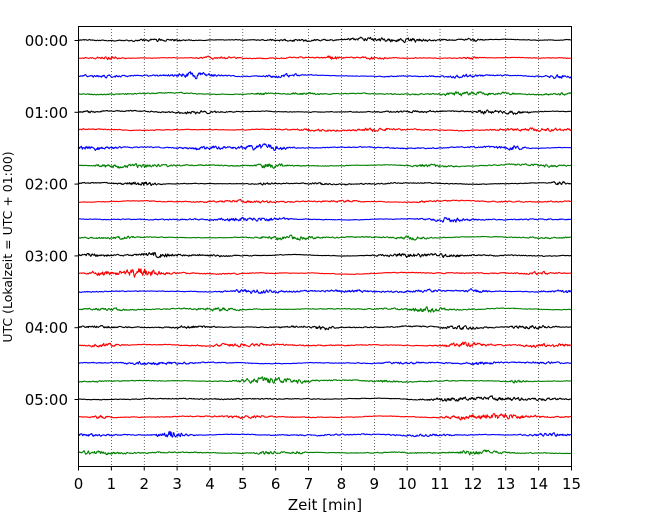 The image size is (650, 520). I want to click on y-tick-label: 01:00, so click(46, 113).